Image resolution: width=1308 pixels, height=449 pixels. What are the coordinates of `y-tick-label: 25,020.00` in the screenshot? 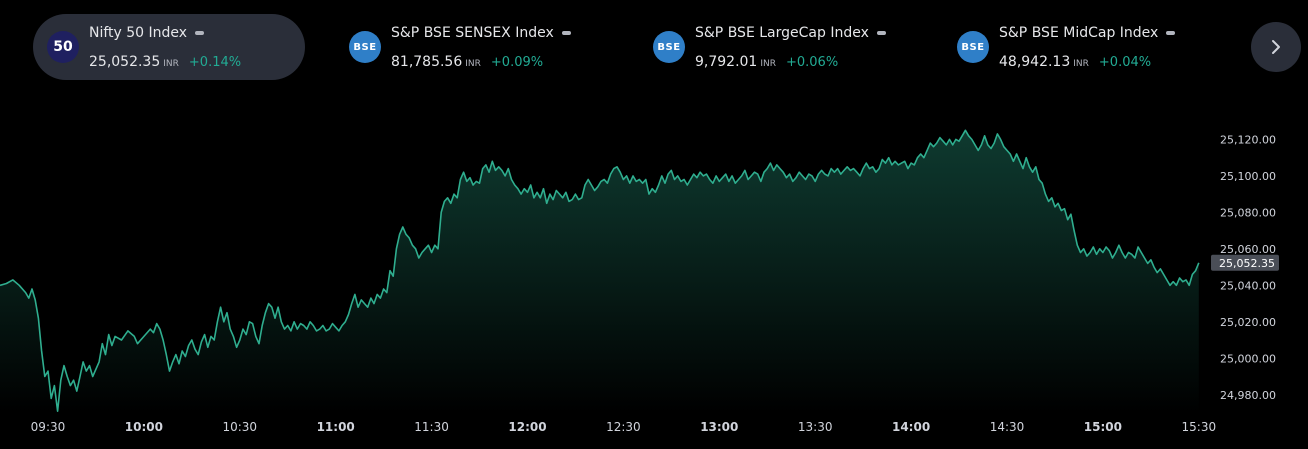 It's located at (1248, 322).